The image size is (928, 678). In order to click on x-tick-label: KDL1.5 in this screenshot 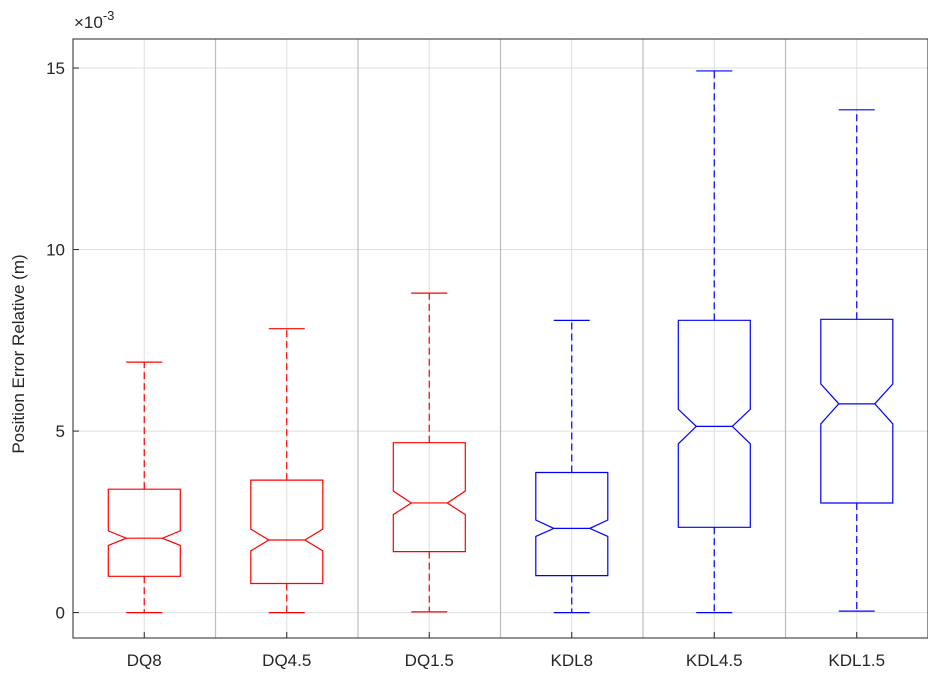, I will do `click(856, 660)`.